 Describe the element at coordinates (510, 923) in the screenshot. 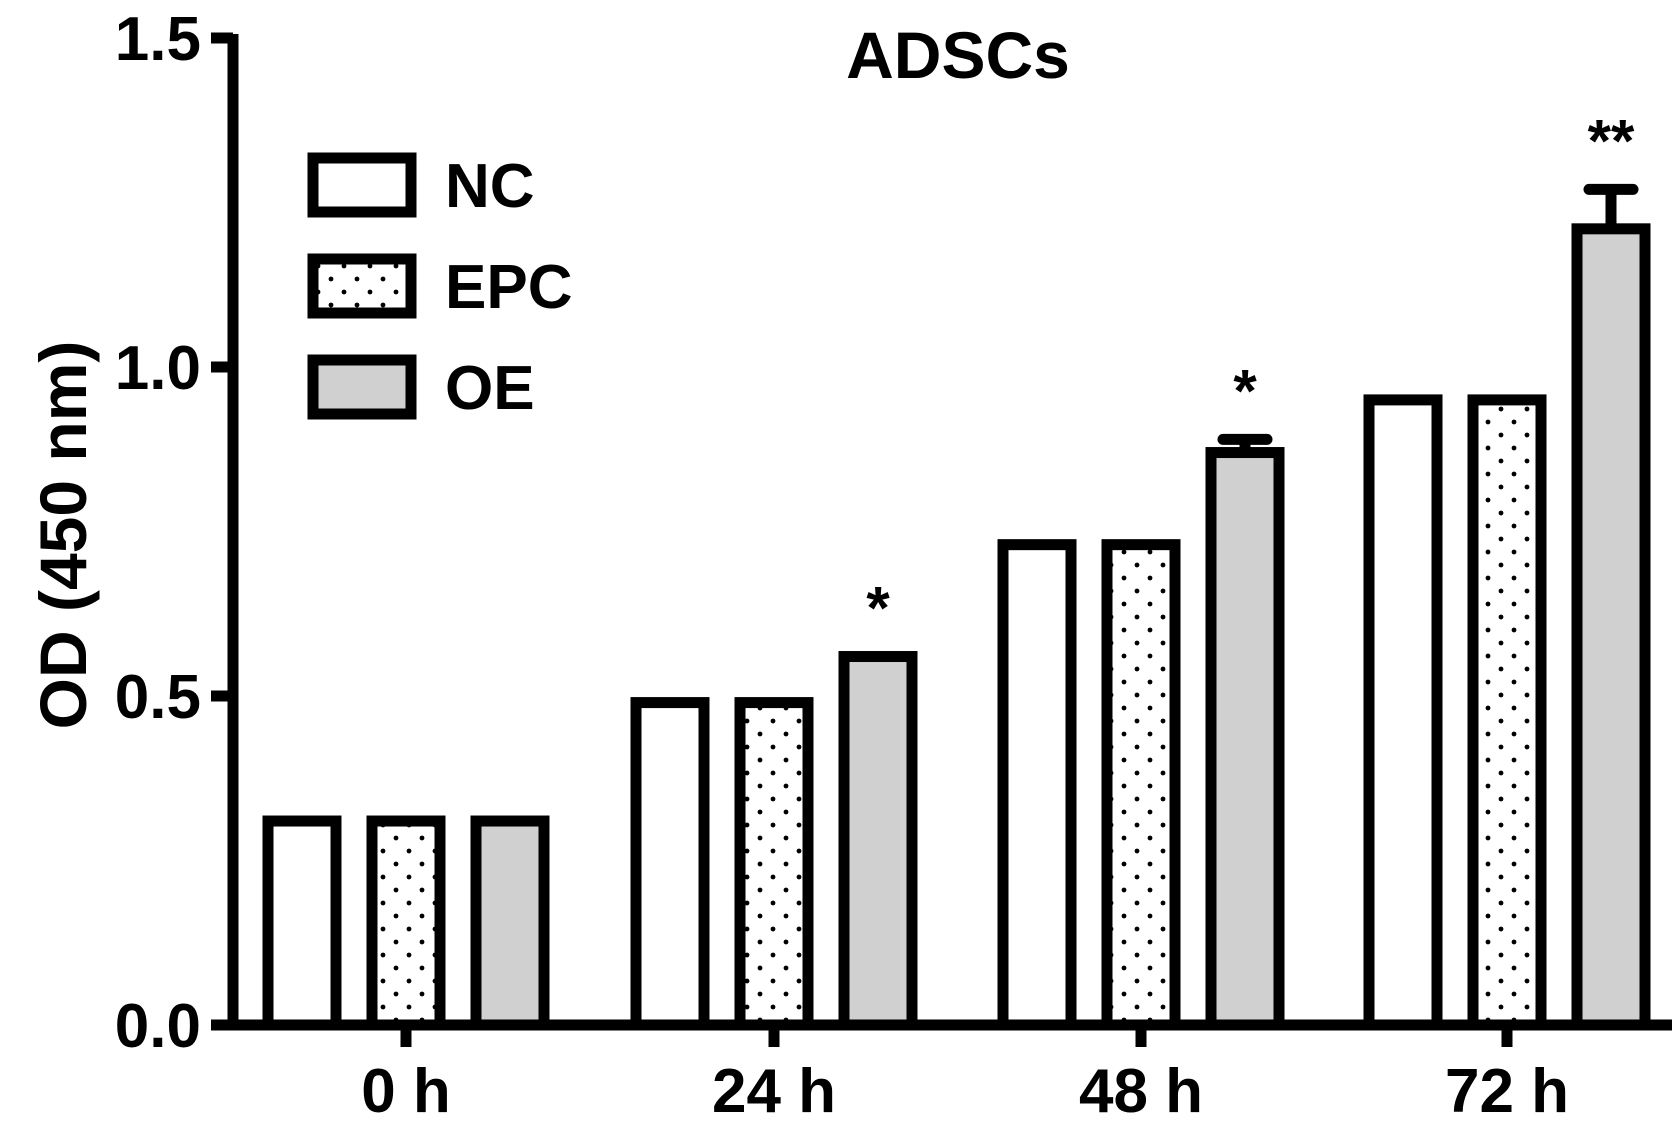

I see `bar-oe-0h` at that location.